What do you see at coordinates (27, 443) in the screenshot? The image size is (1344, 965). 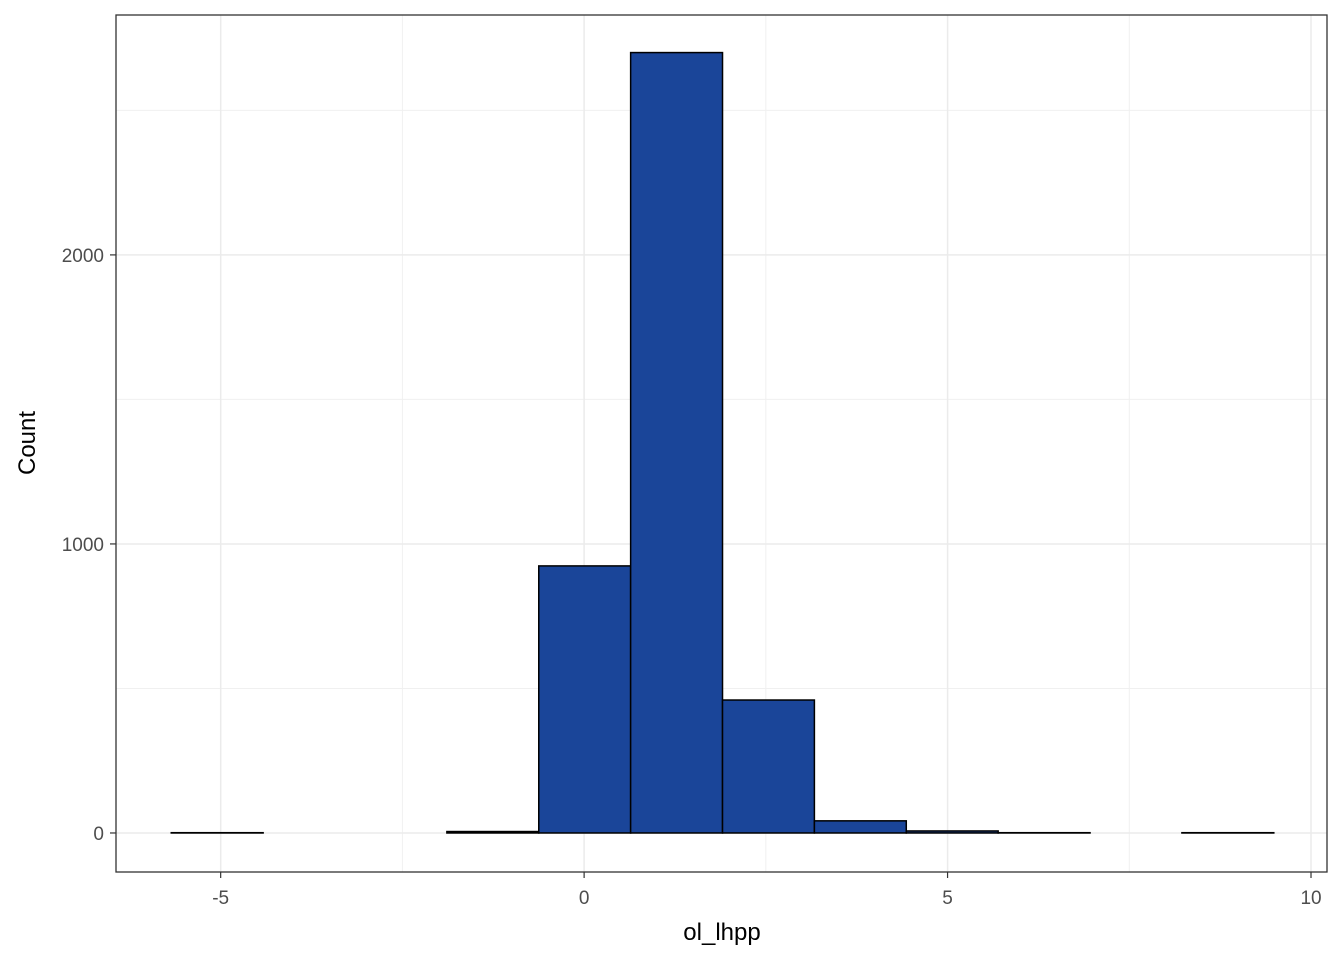 I see `y-axis-title: Count` at bounding box center [27, 443].